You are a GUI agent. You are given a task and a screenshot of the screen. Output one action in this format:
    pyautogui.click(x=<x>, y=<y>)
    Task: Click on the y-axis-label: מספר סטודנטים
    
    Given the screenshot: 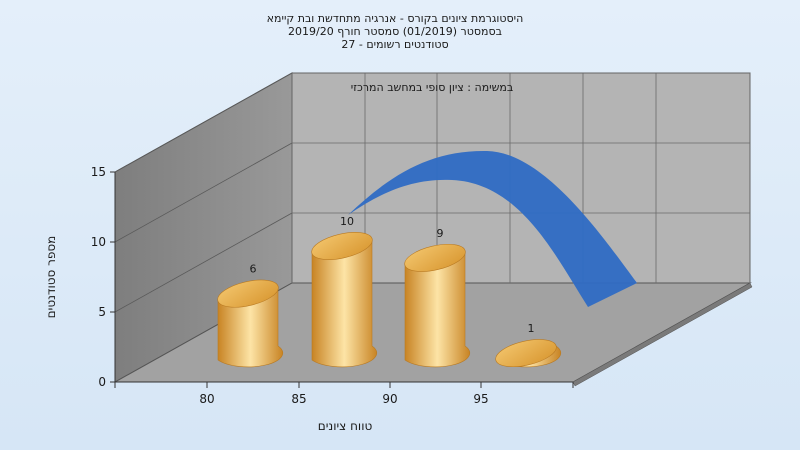 What is the action you would take?
    pyautogui.click(x=51, y=277)
    